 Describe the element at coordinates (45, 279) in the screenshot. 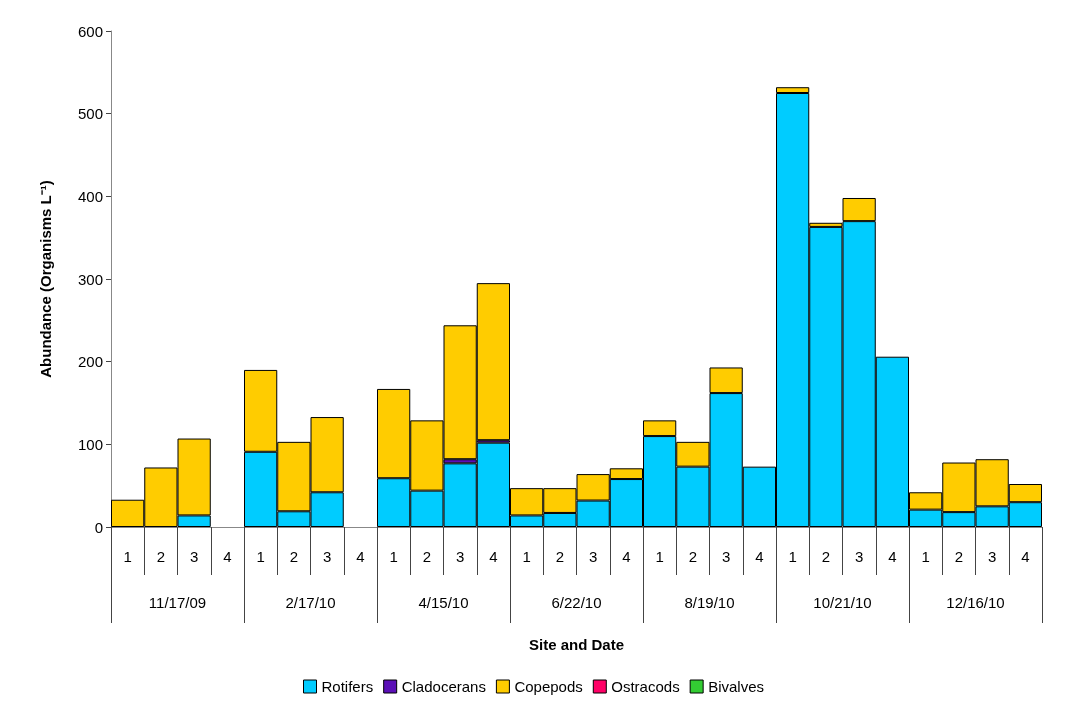

I see `y-axis-title: Abundance (Organisms L⁻¹)` at that location.